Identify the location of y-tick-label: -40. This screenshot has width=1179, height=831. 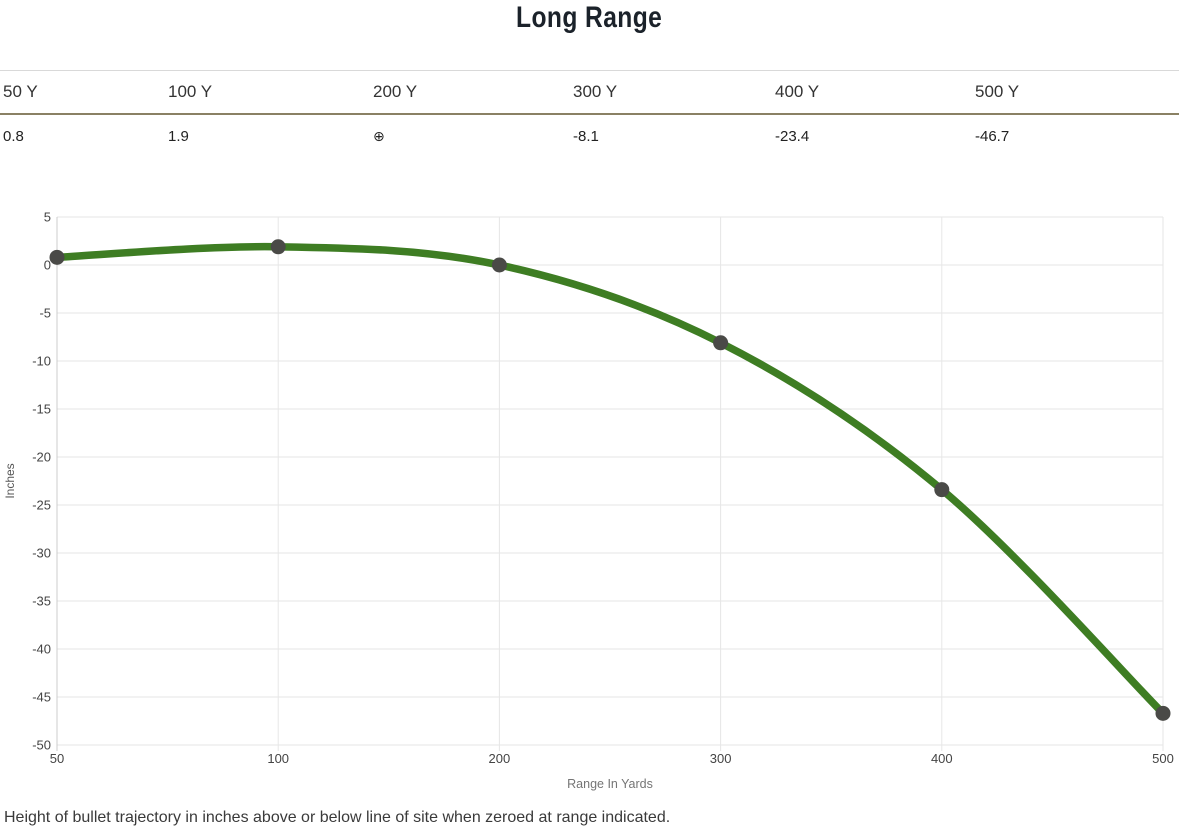
(41, 649).